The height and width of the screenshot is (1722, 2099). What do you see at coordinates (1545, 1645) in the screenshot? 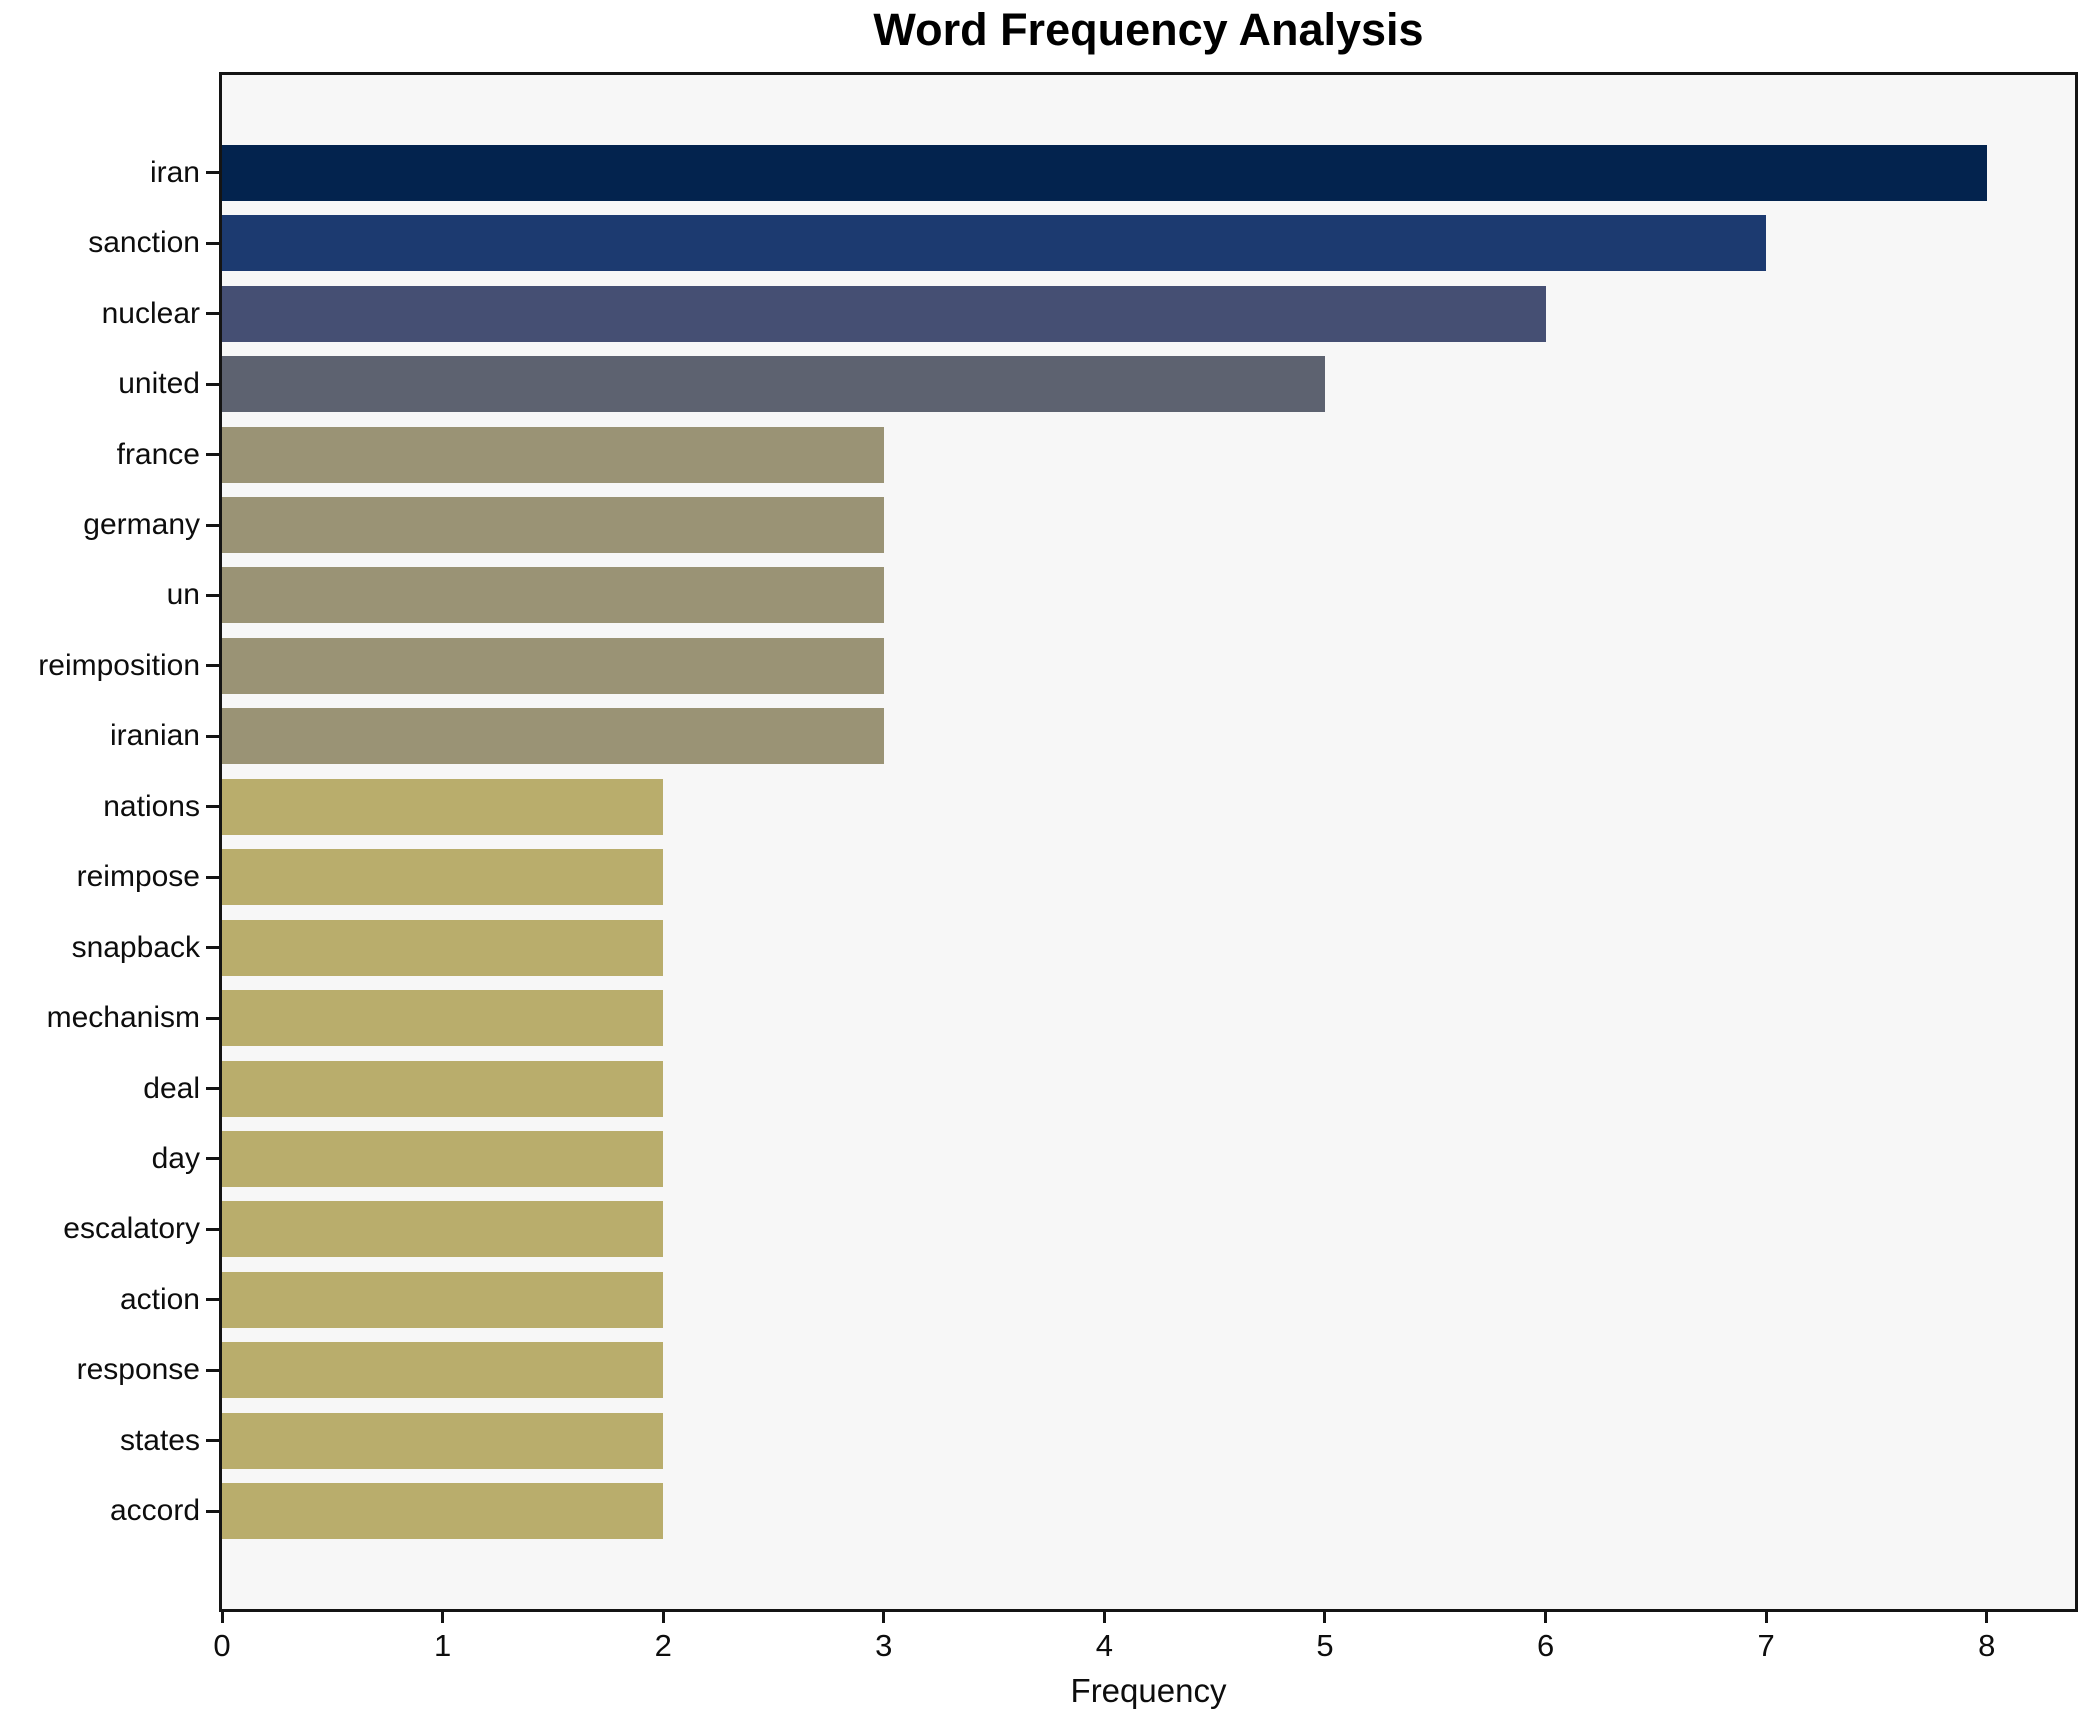
I see `x-tick-label-6: 6` at bounding box center [1545, 1645].